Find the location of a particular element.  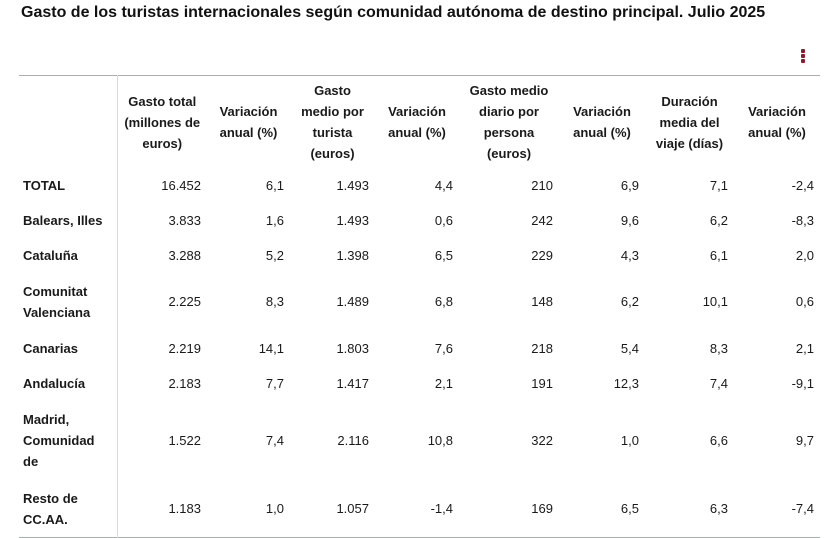

duracion-cell: 7,4 is located at coordinates (718, 383).